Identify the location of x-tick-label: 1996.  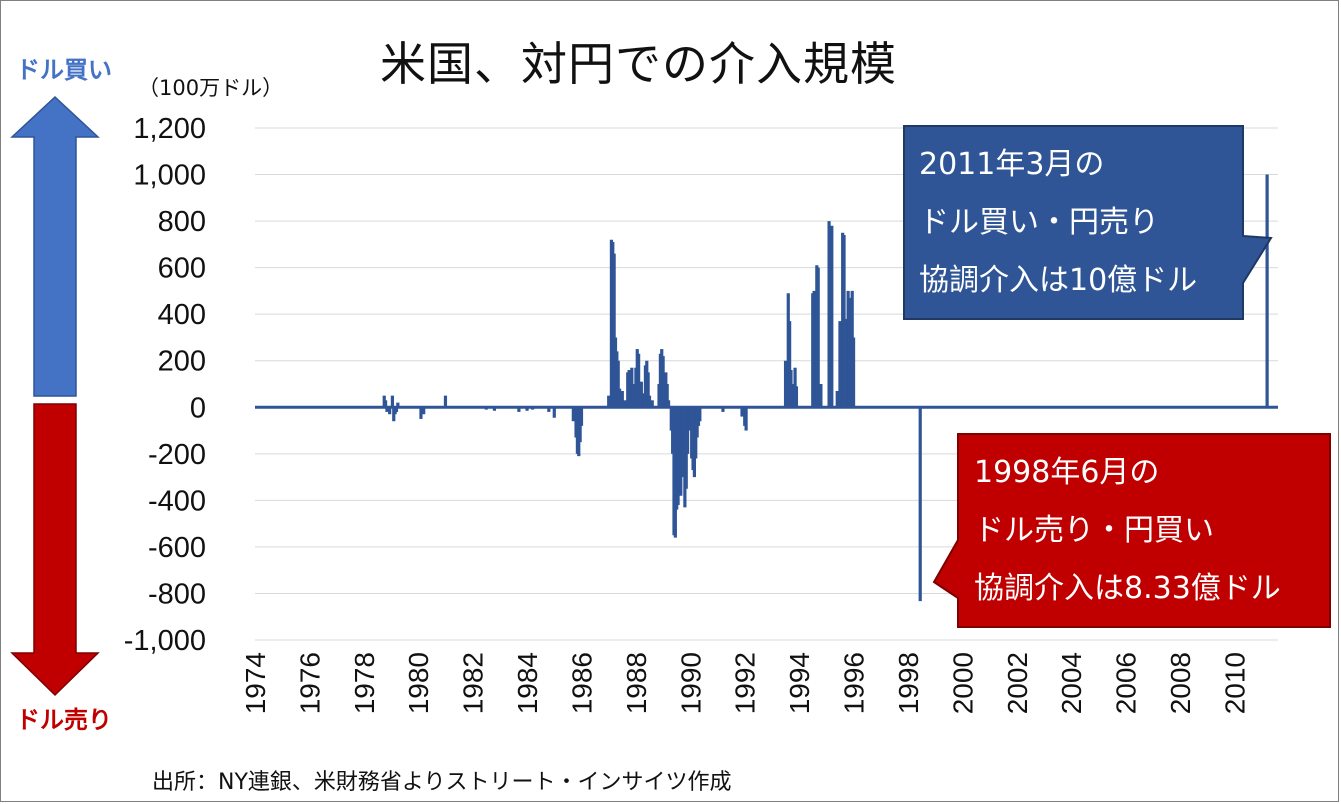
(854, 683).